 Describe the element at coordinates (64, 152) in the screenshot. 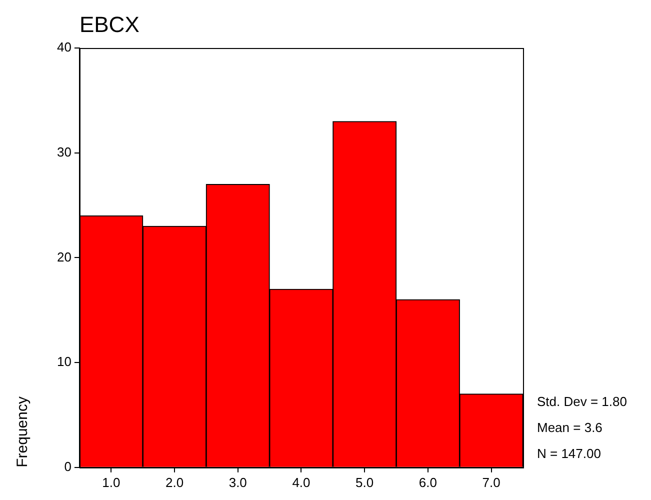

I see `y-tick-label: 30` at that location.